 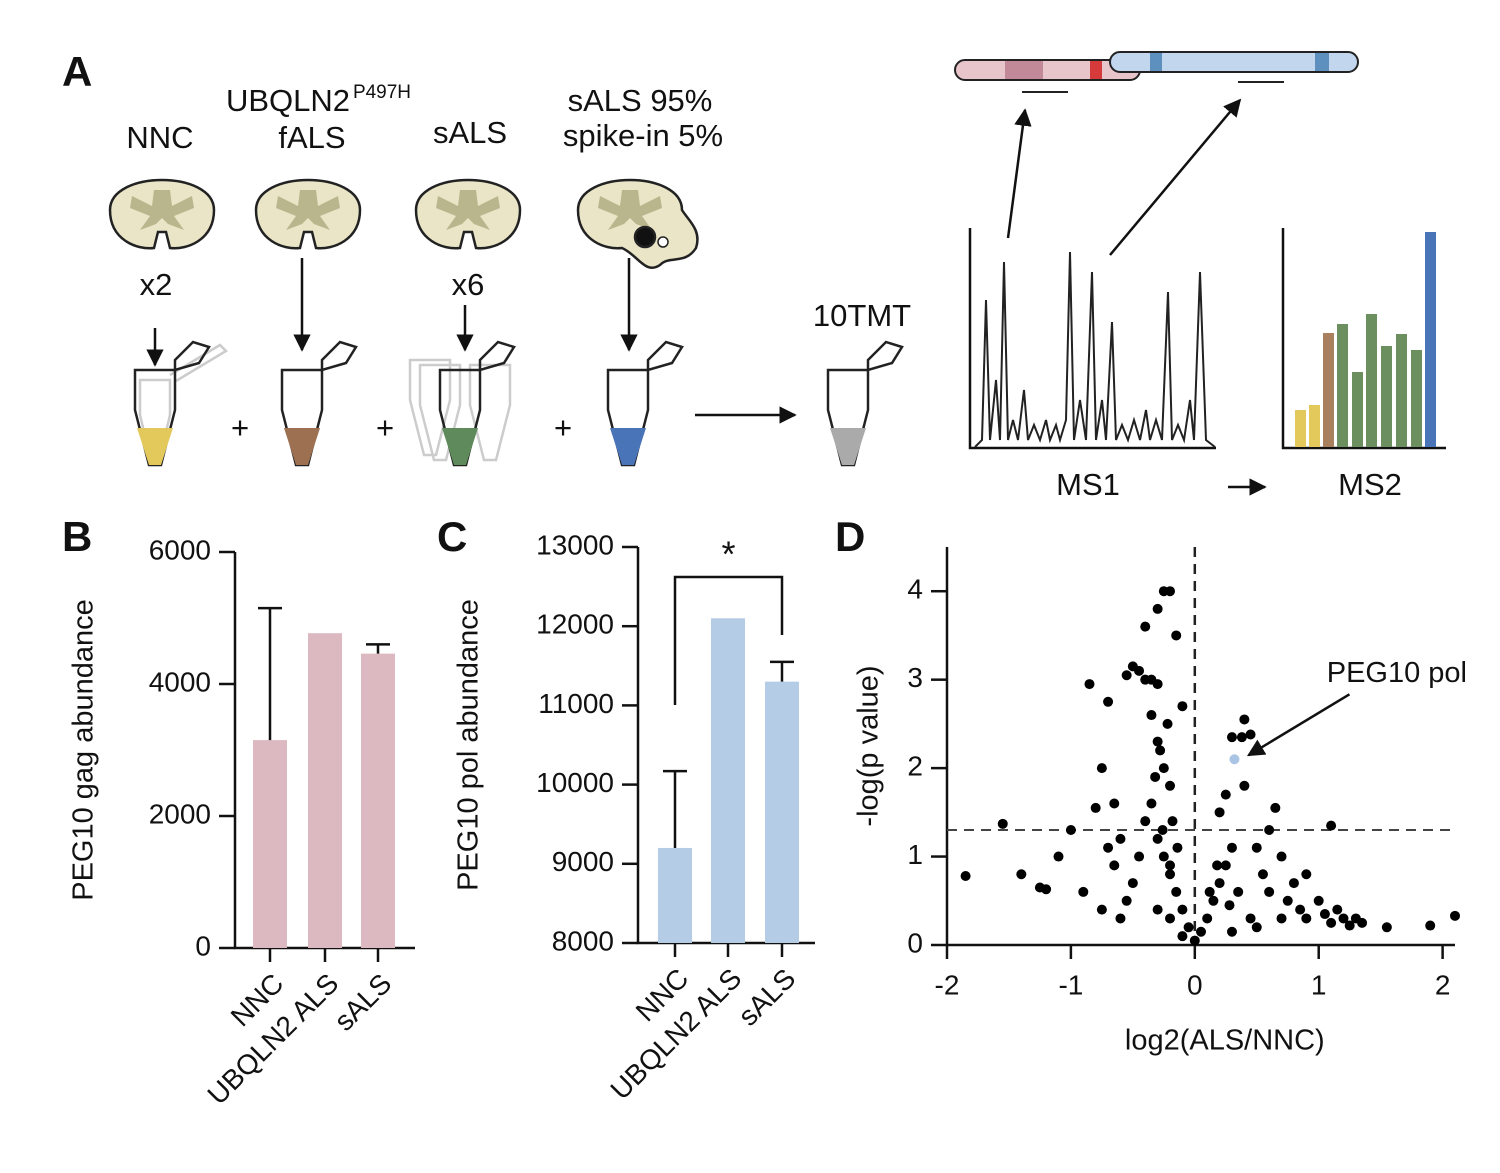 I want to click on ms1-spectrum, so click(x=1092, y=339).